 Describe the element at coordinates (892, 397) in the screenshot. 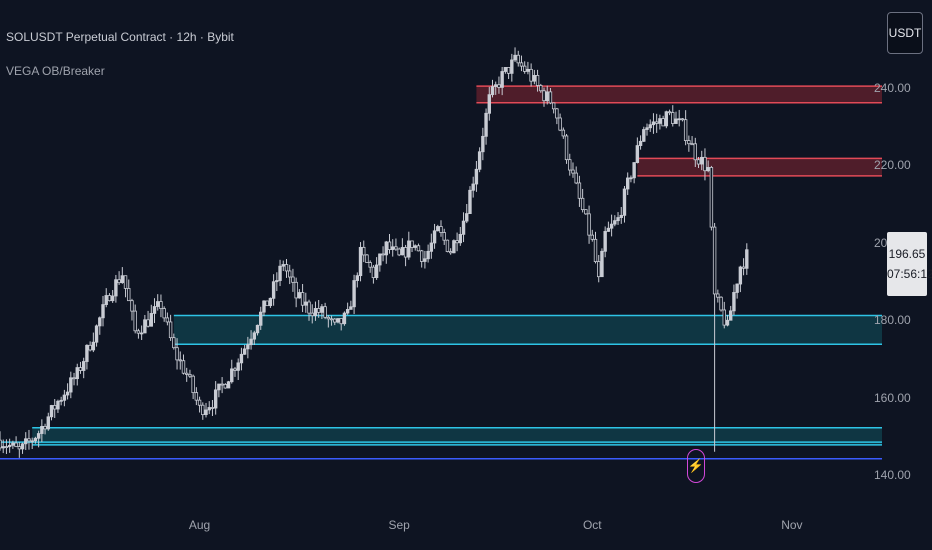

I see `price-tick-label: 160.00` at that location.